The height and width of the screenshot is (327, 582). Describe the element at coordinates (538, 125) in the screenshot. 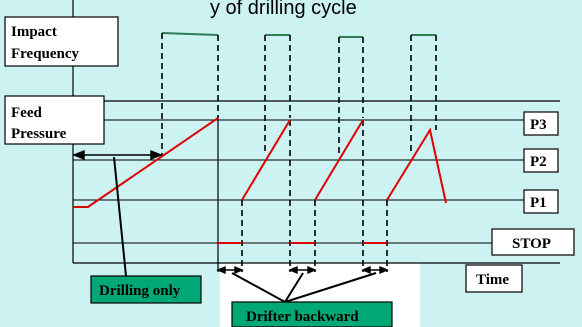

I see `svg-text: P3` at that location.